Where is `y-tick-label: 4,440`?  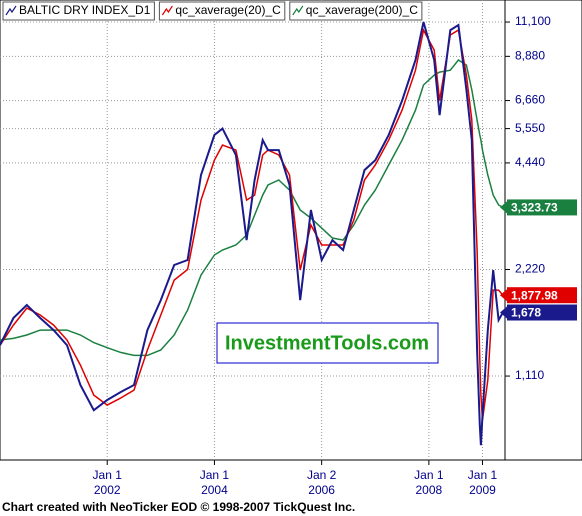
y-tick-label: 4,440 is located at coordinates (530, 162).